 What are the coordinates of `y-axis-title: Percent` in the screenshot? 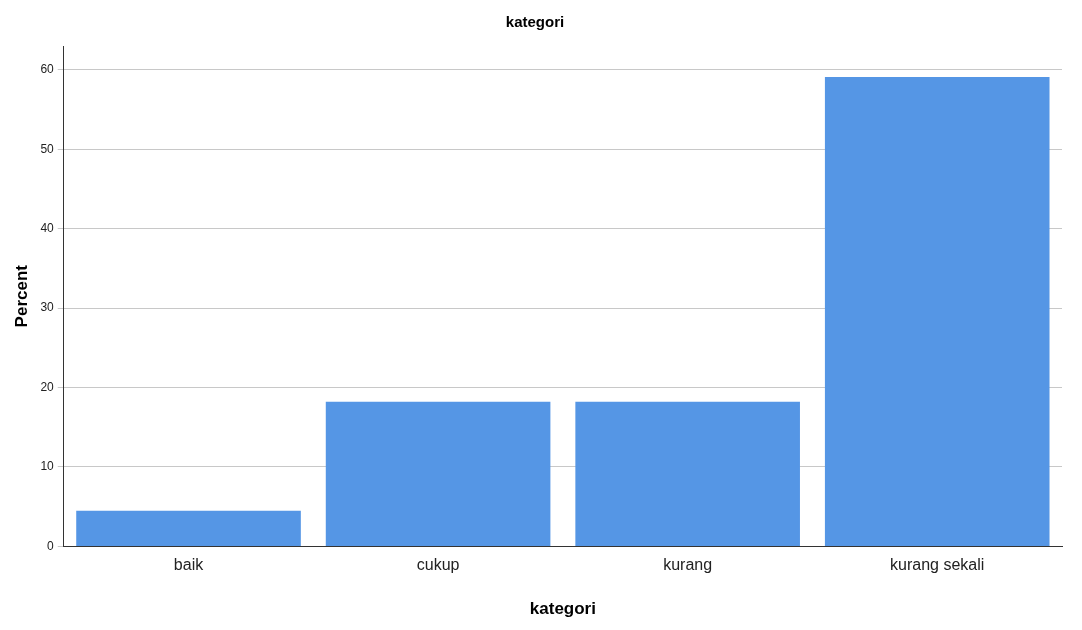 It's located at (21, 296).